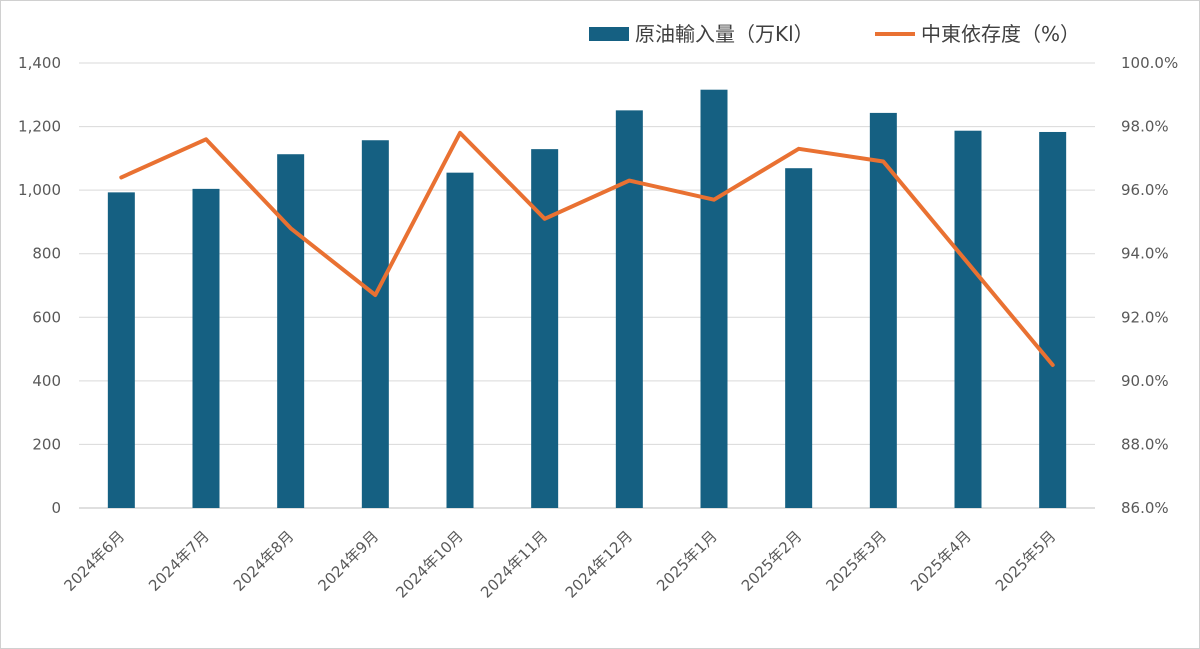 This screenshot has height=649, width=1200. I want to click on x-tick-label: 2024年9月, so click(348, 561).